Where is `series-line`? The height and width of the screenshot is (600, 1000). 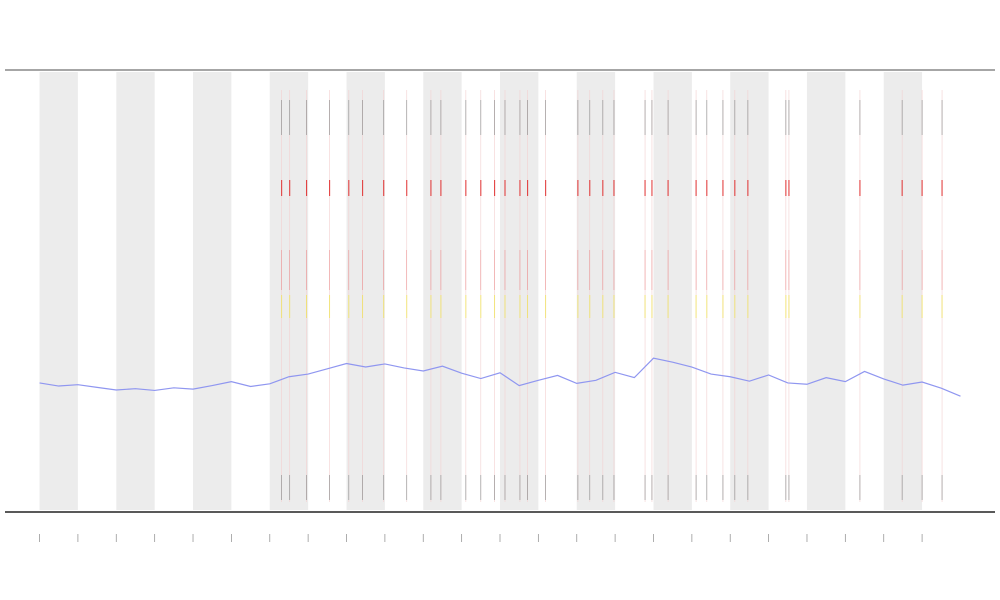
series-line is located at coordinates (500, 377).